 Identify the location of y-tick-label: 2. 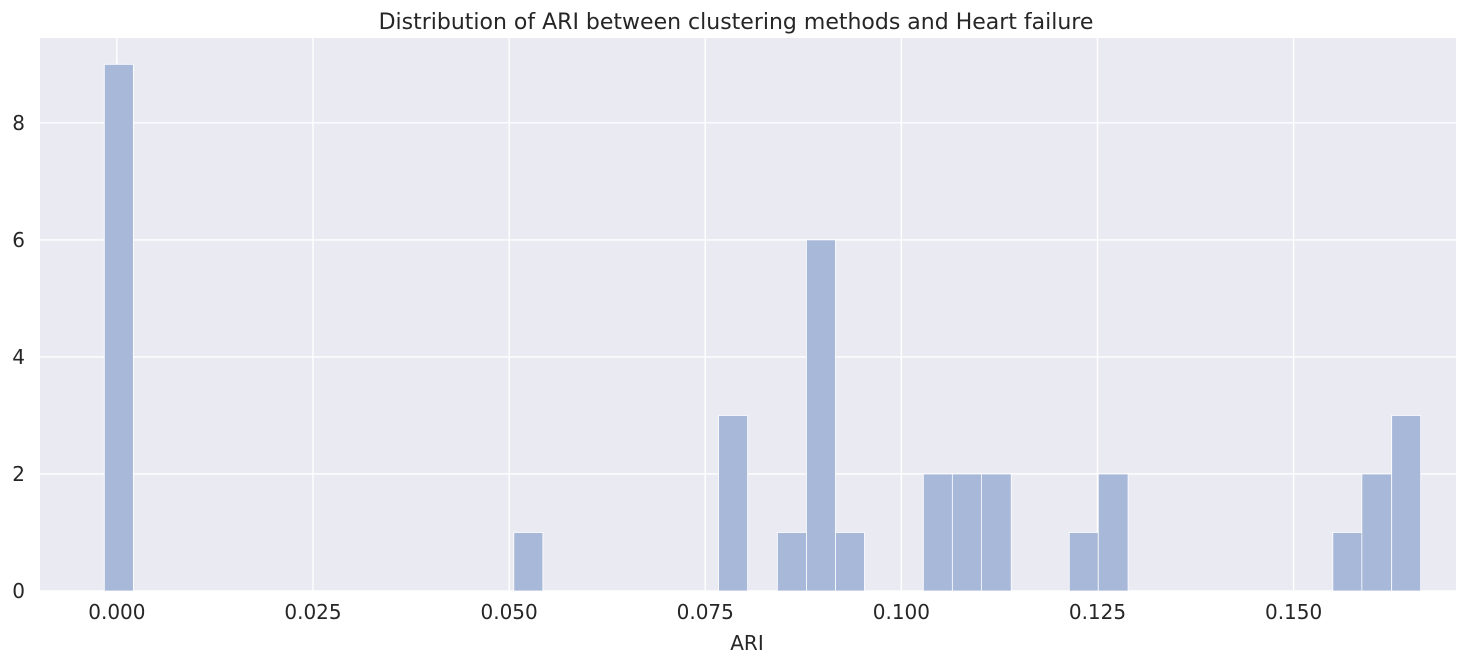
(18, 474).